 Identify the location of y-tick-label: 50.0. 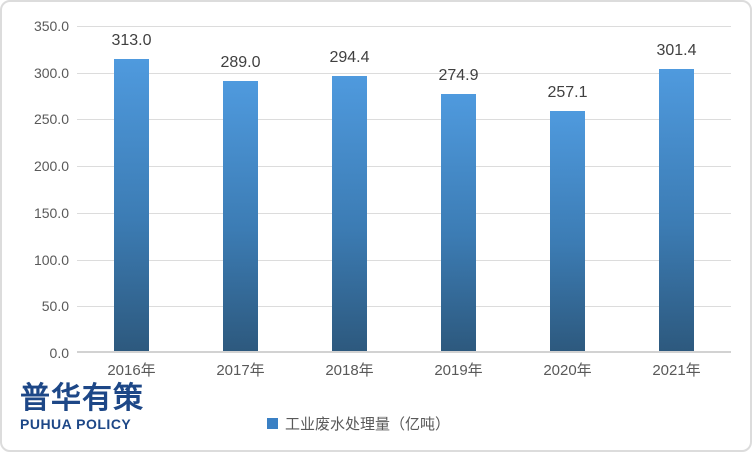
(55, 306).